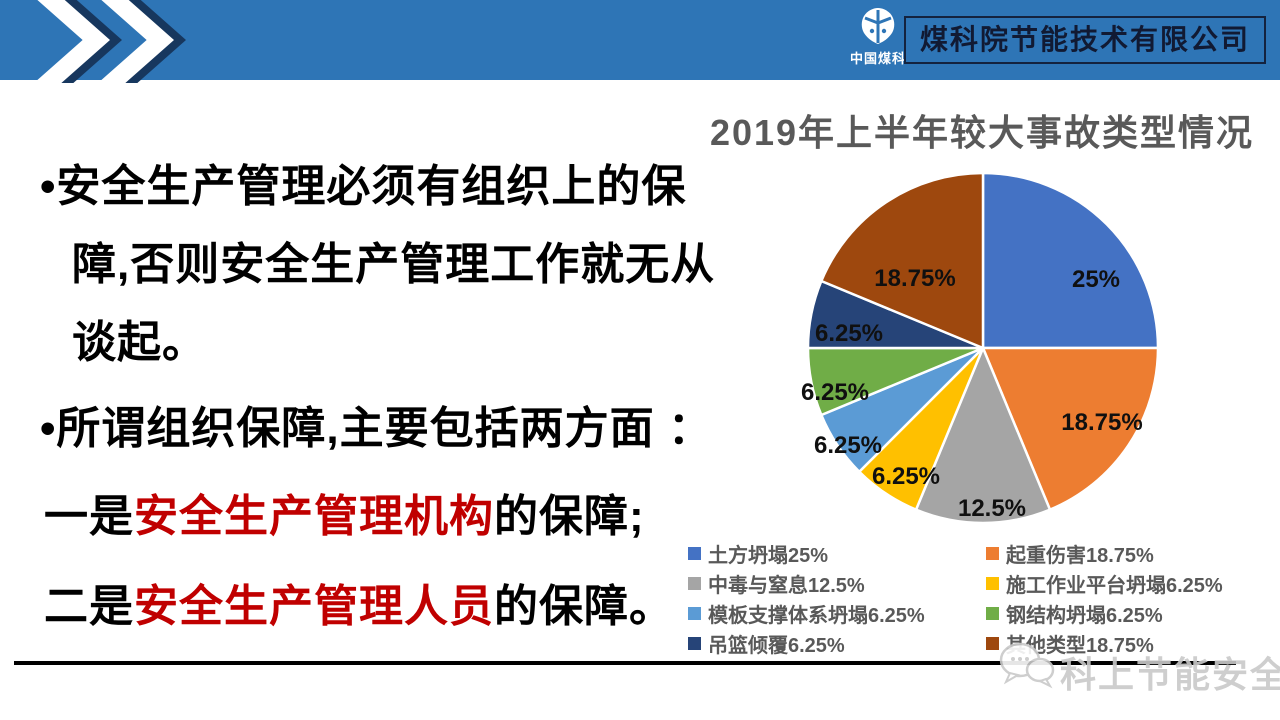  I want to click on pie-data-label: 25%, so click(1096, 279).